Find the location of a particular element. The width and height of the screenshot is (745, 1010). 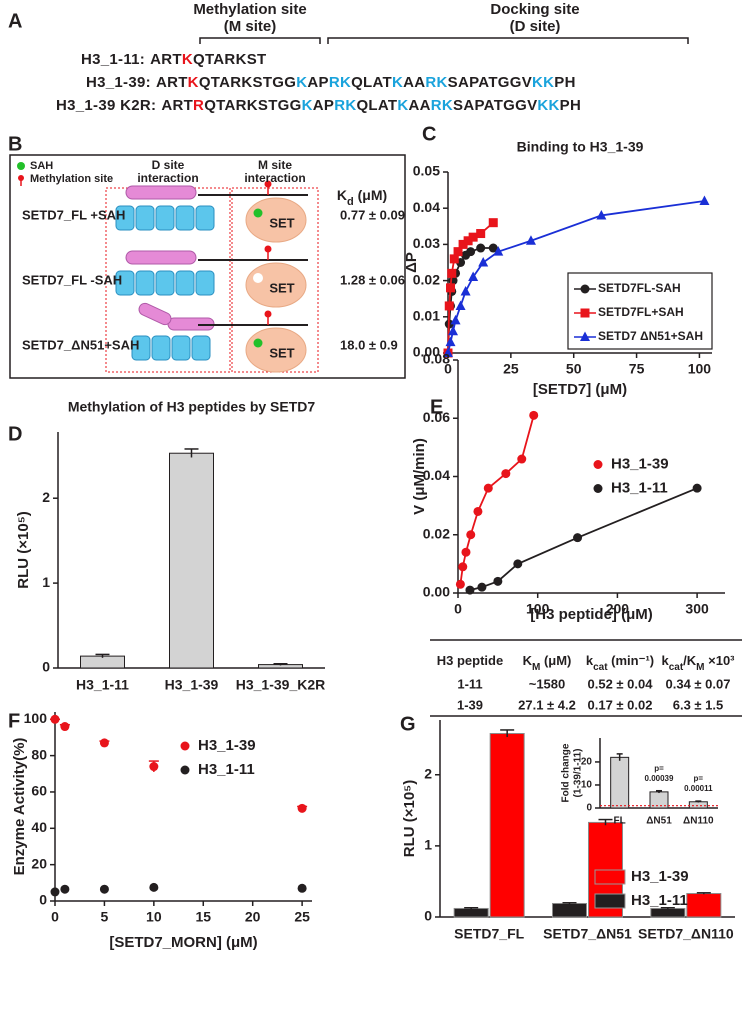

table-cell: 1-11 is located at coordinates (469, 683).